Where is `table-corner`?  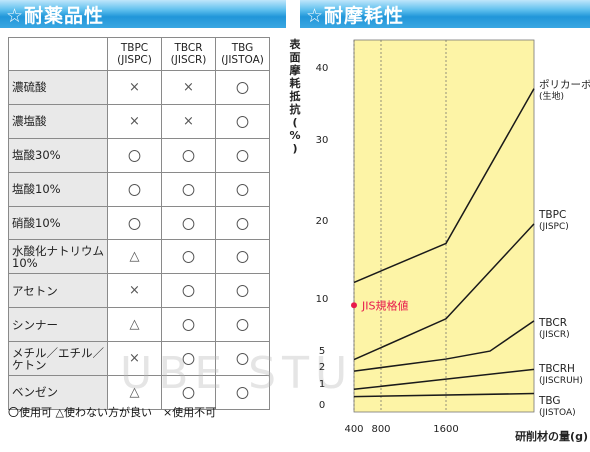 table-corner is located at coordinates (58, 54).